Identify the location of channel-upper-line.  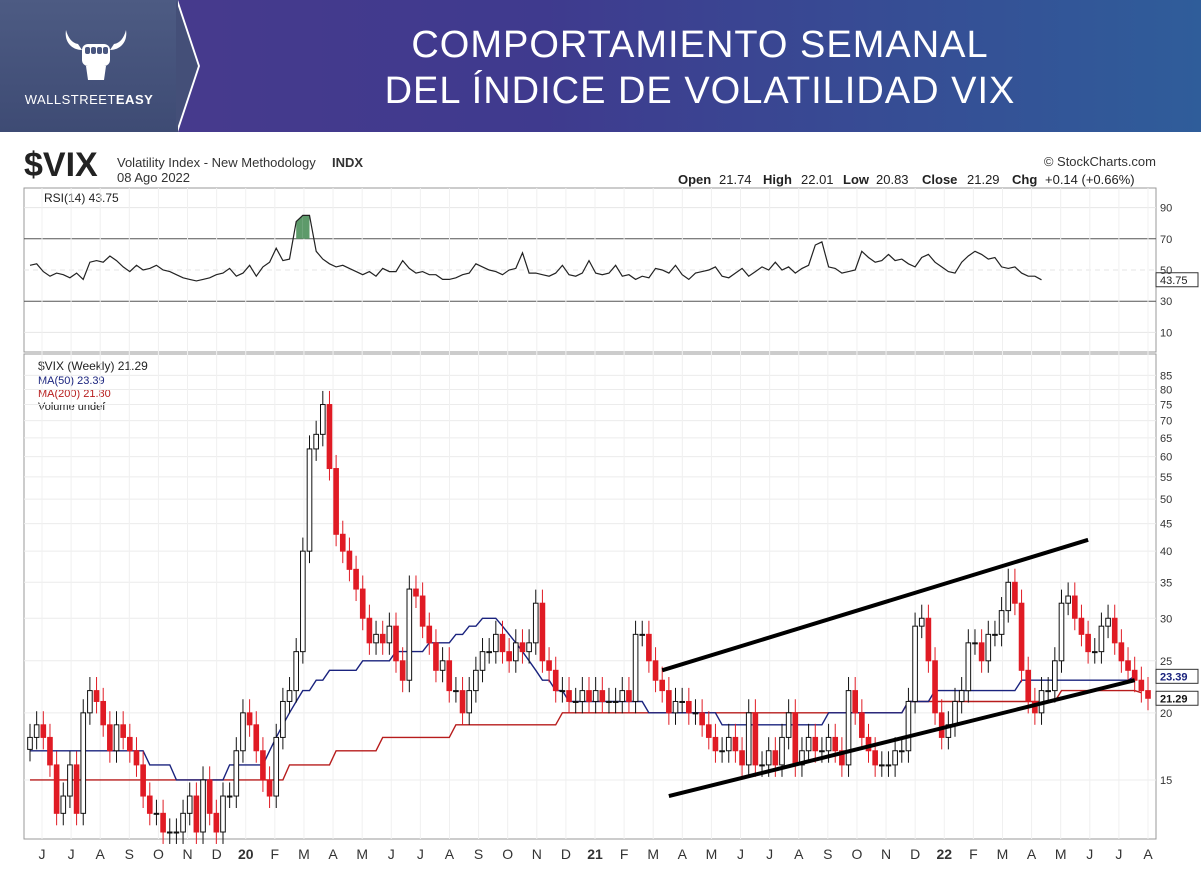
(875, 605).